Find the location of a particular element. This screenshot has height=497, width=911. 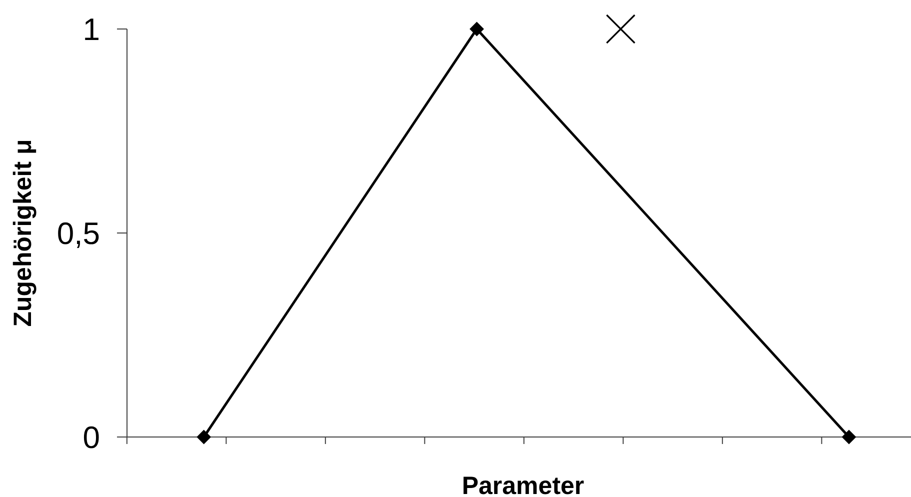

y-tick-label: 1 is located at coordinates (91, 29).